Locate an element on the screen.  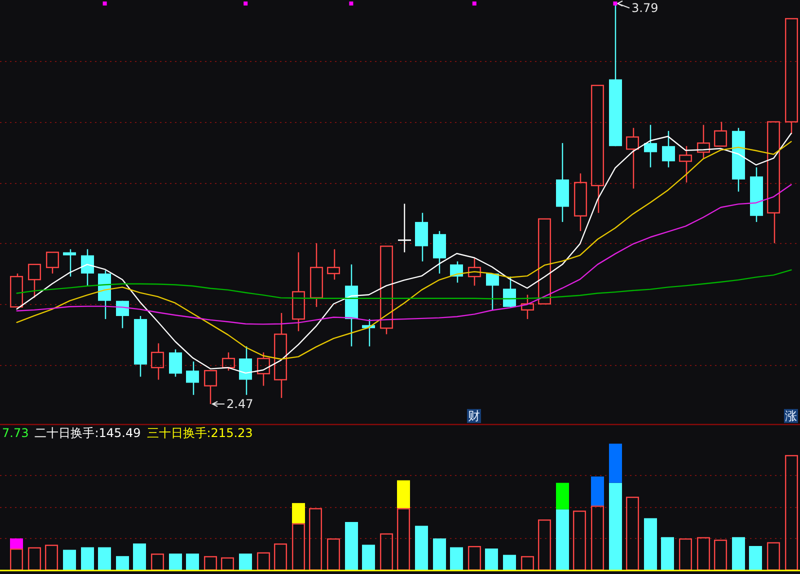
text: 三十日换手:215.23 is located at coordinates (199, 433).